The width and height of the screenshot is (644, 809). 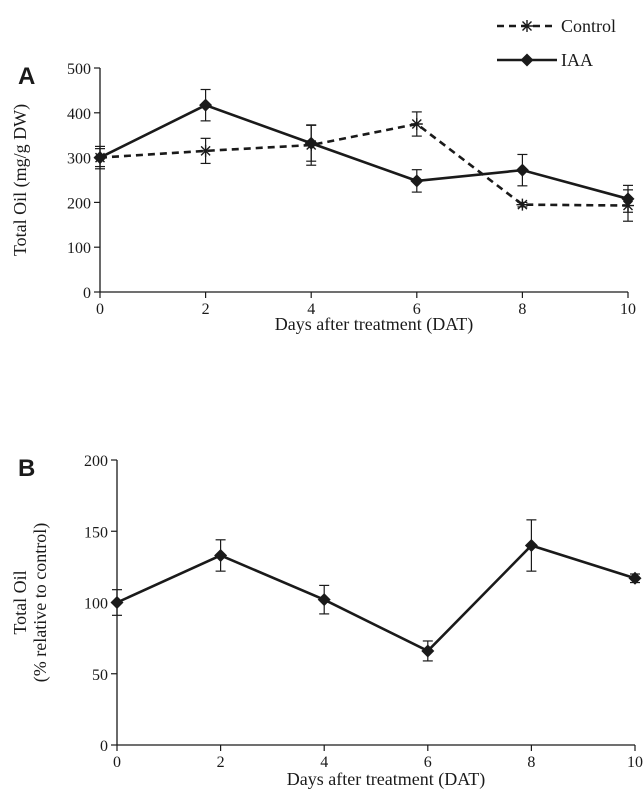 What do you see at coordinates (556, 43) in the screenshot?
I see `legend: Control IAA` at bounding box center [556, 43].